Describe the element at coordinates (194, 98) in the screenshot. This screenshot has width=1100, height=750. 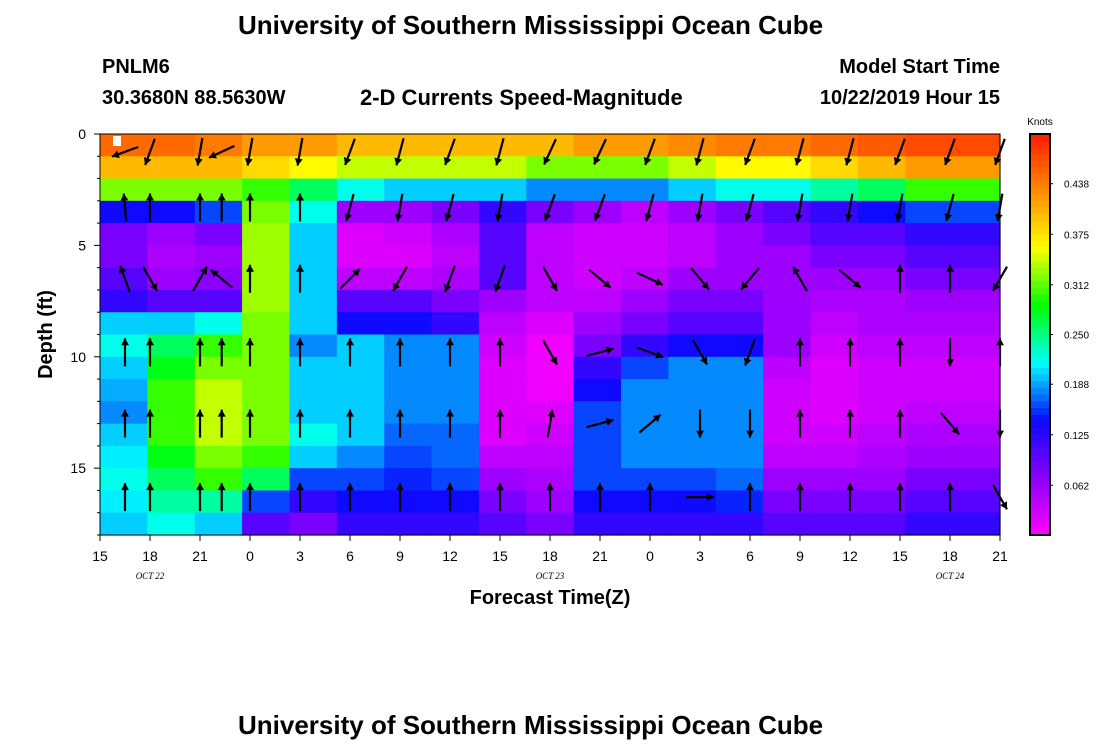
I see `station-coordinates: 30.3680N 88.5630W` at that location.